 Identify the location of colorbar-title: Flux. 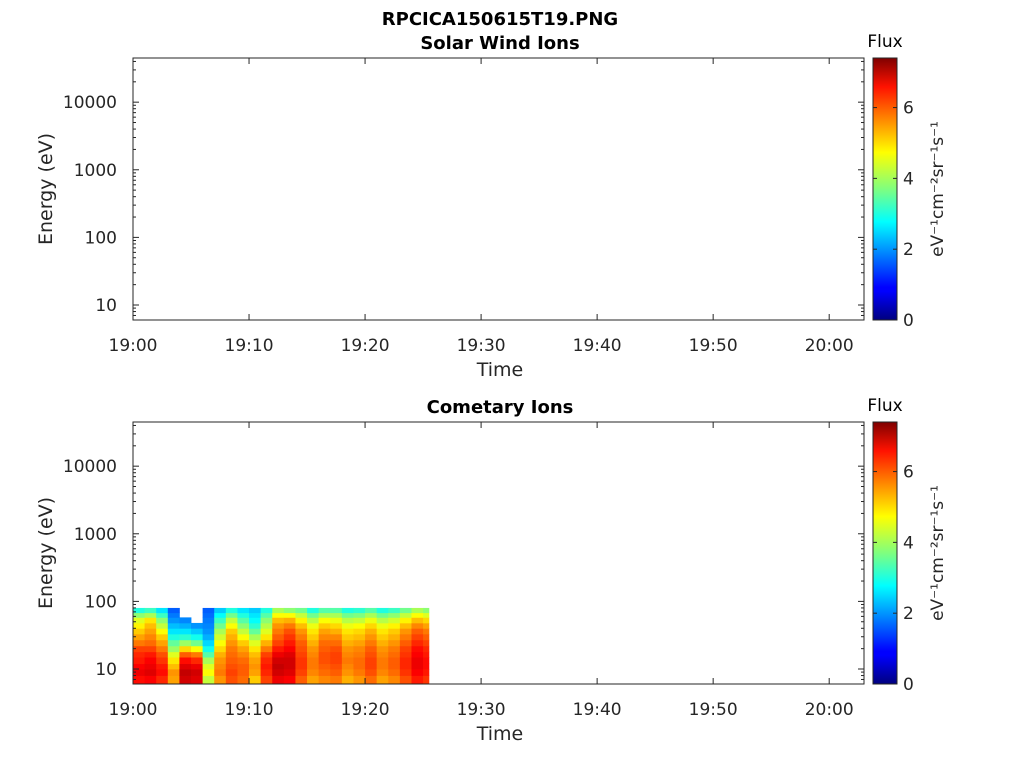
(884, 406).